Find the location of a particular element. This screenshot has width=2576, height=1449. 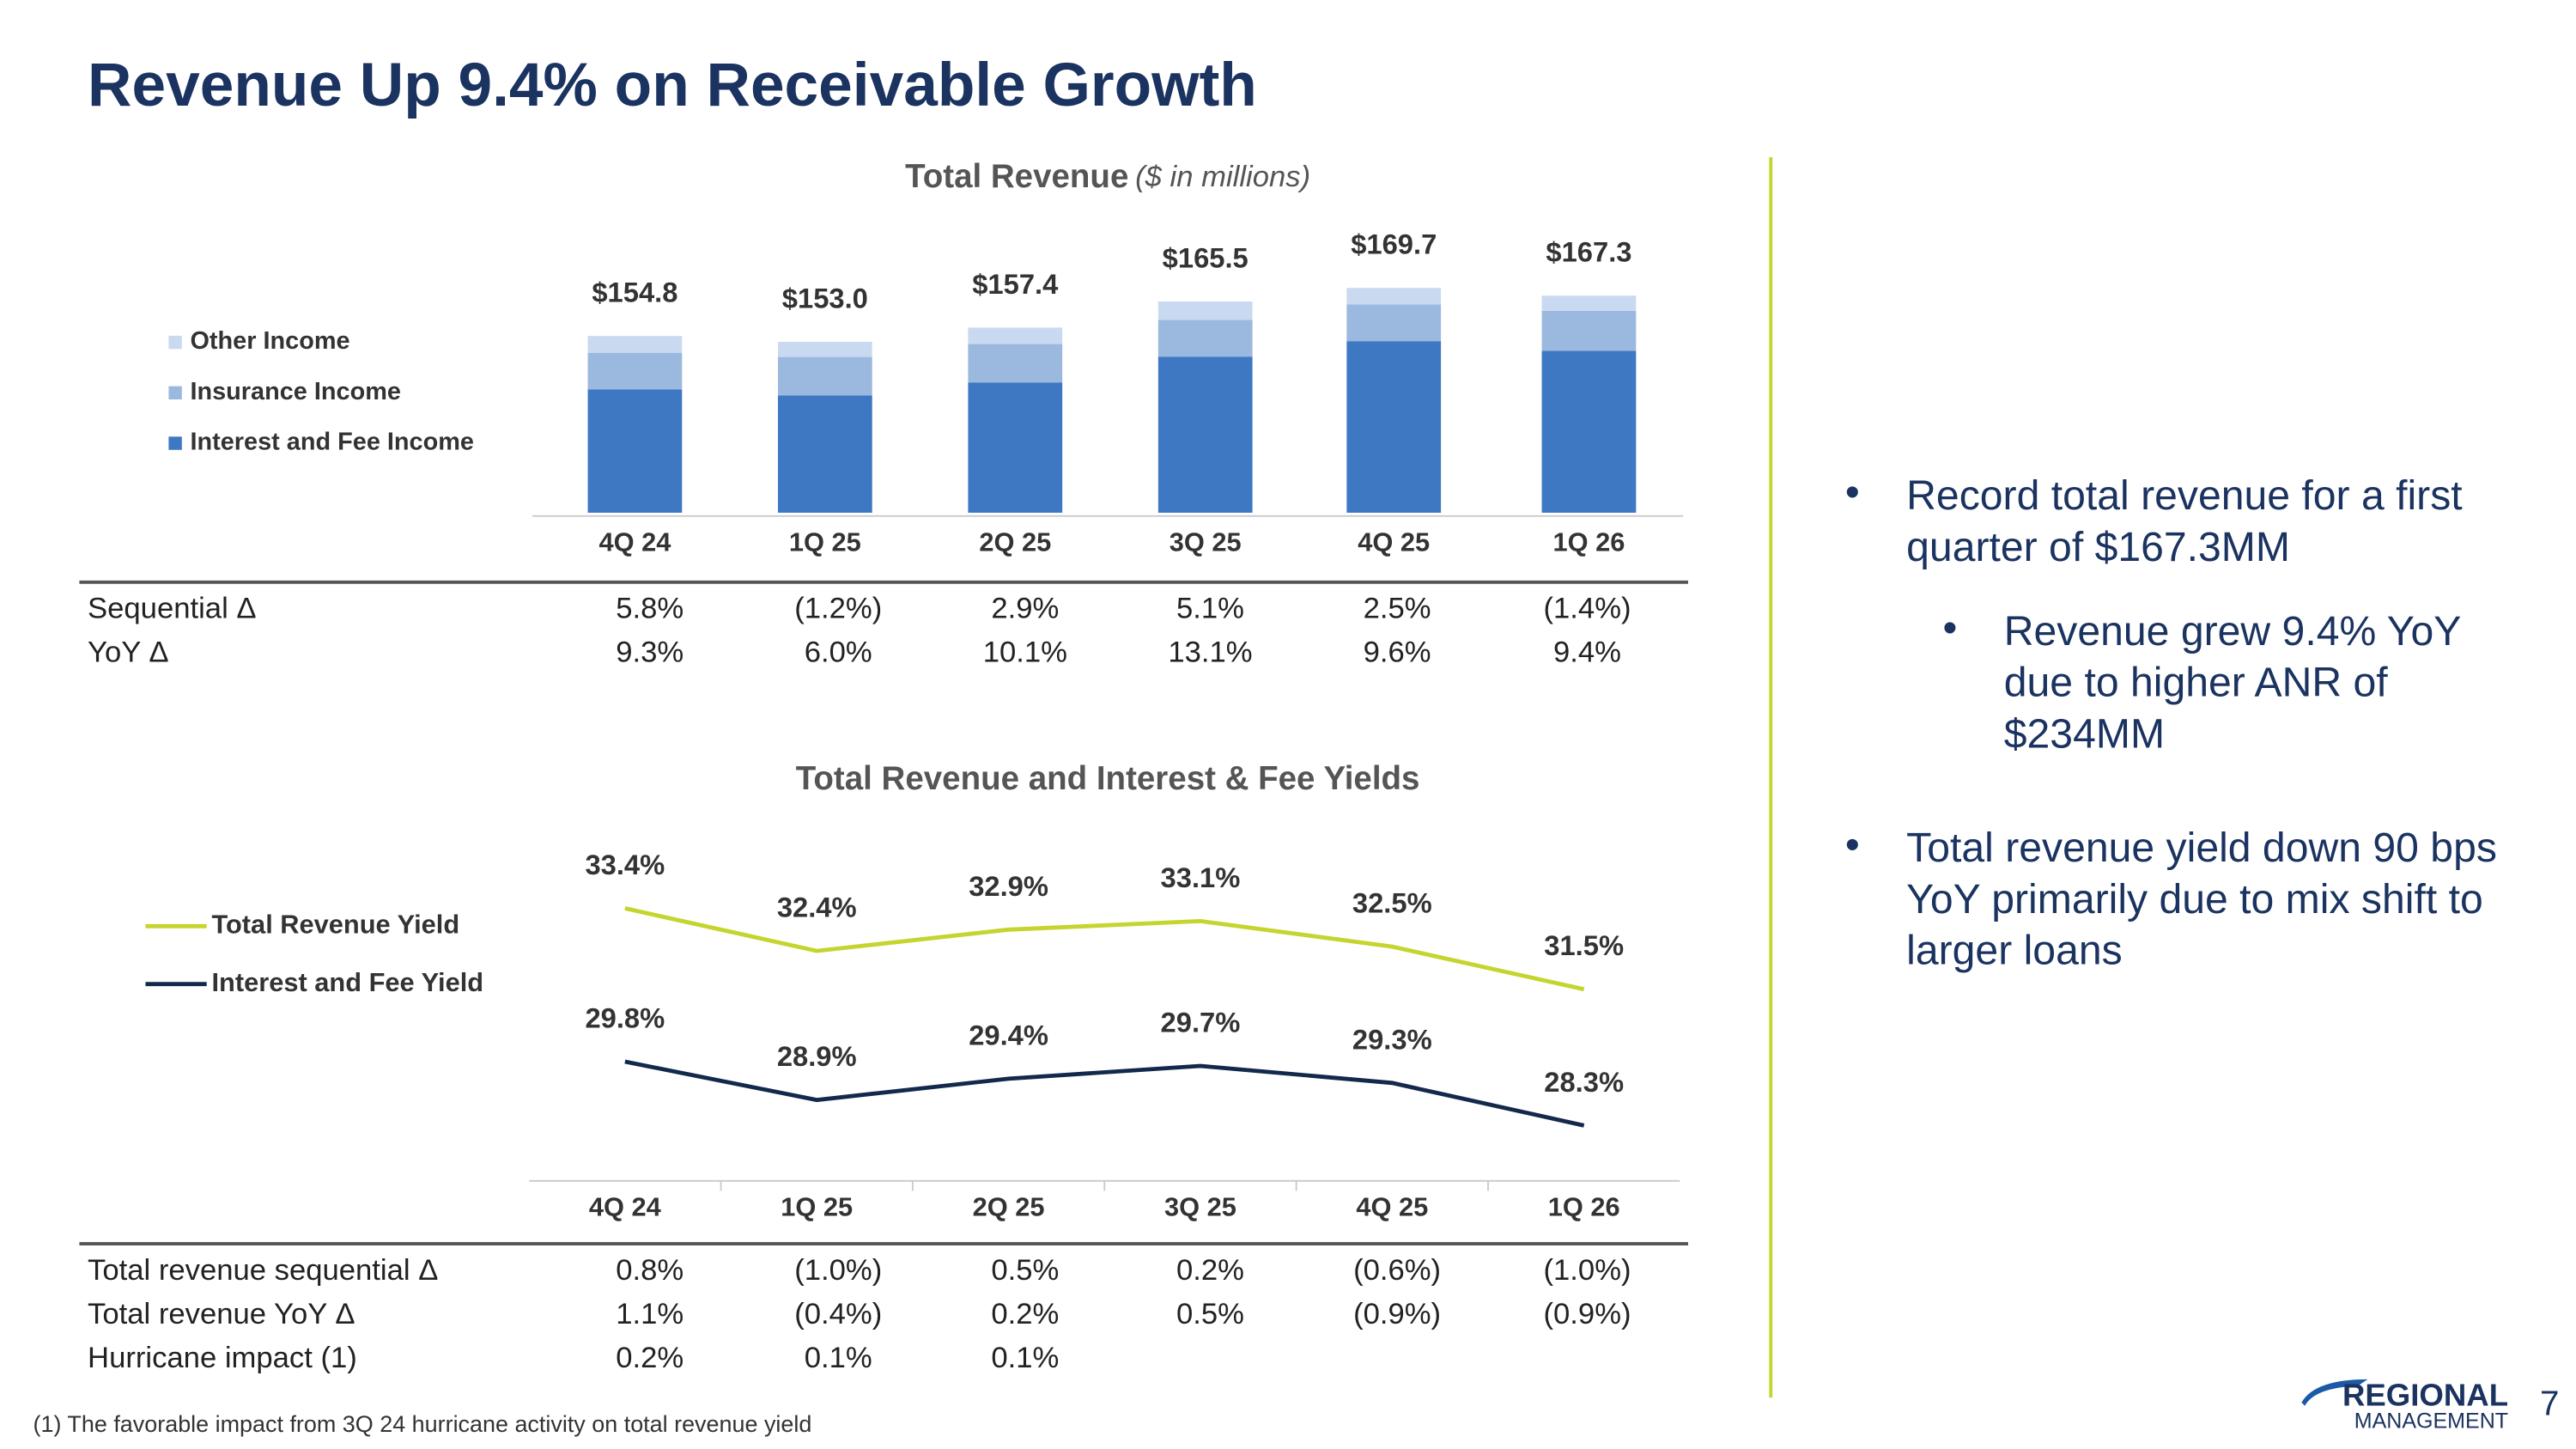

slide-title: Revenue Up 9.4% on Receivable Growth is located at coordinates (673, 85).